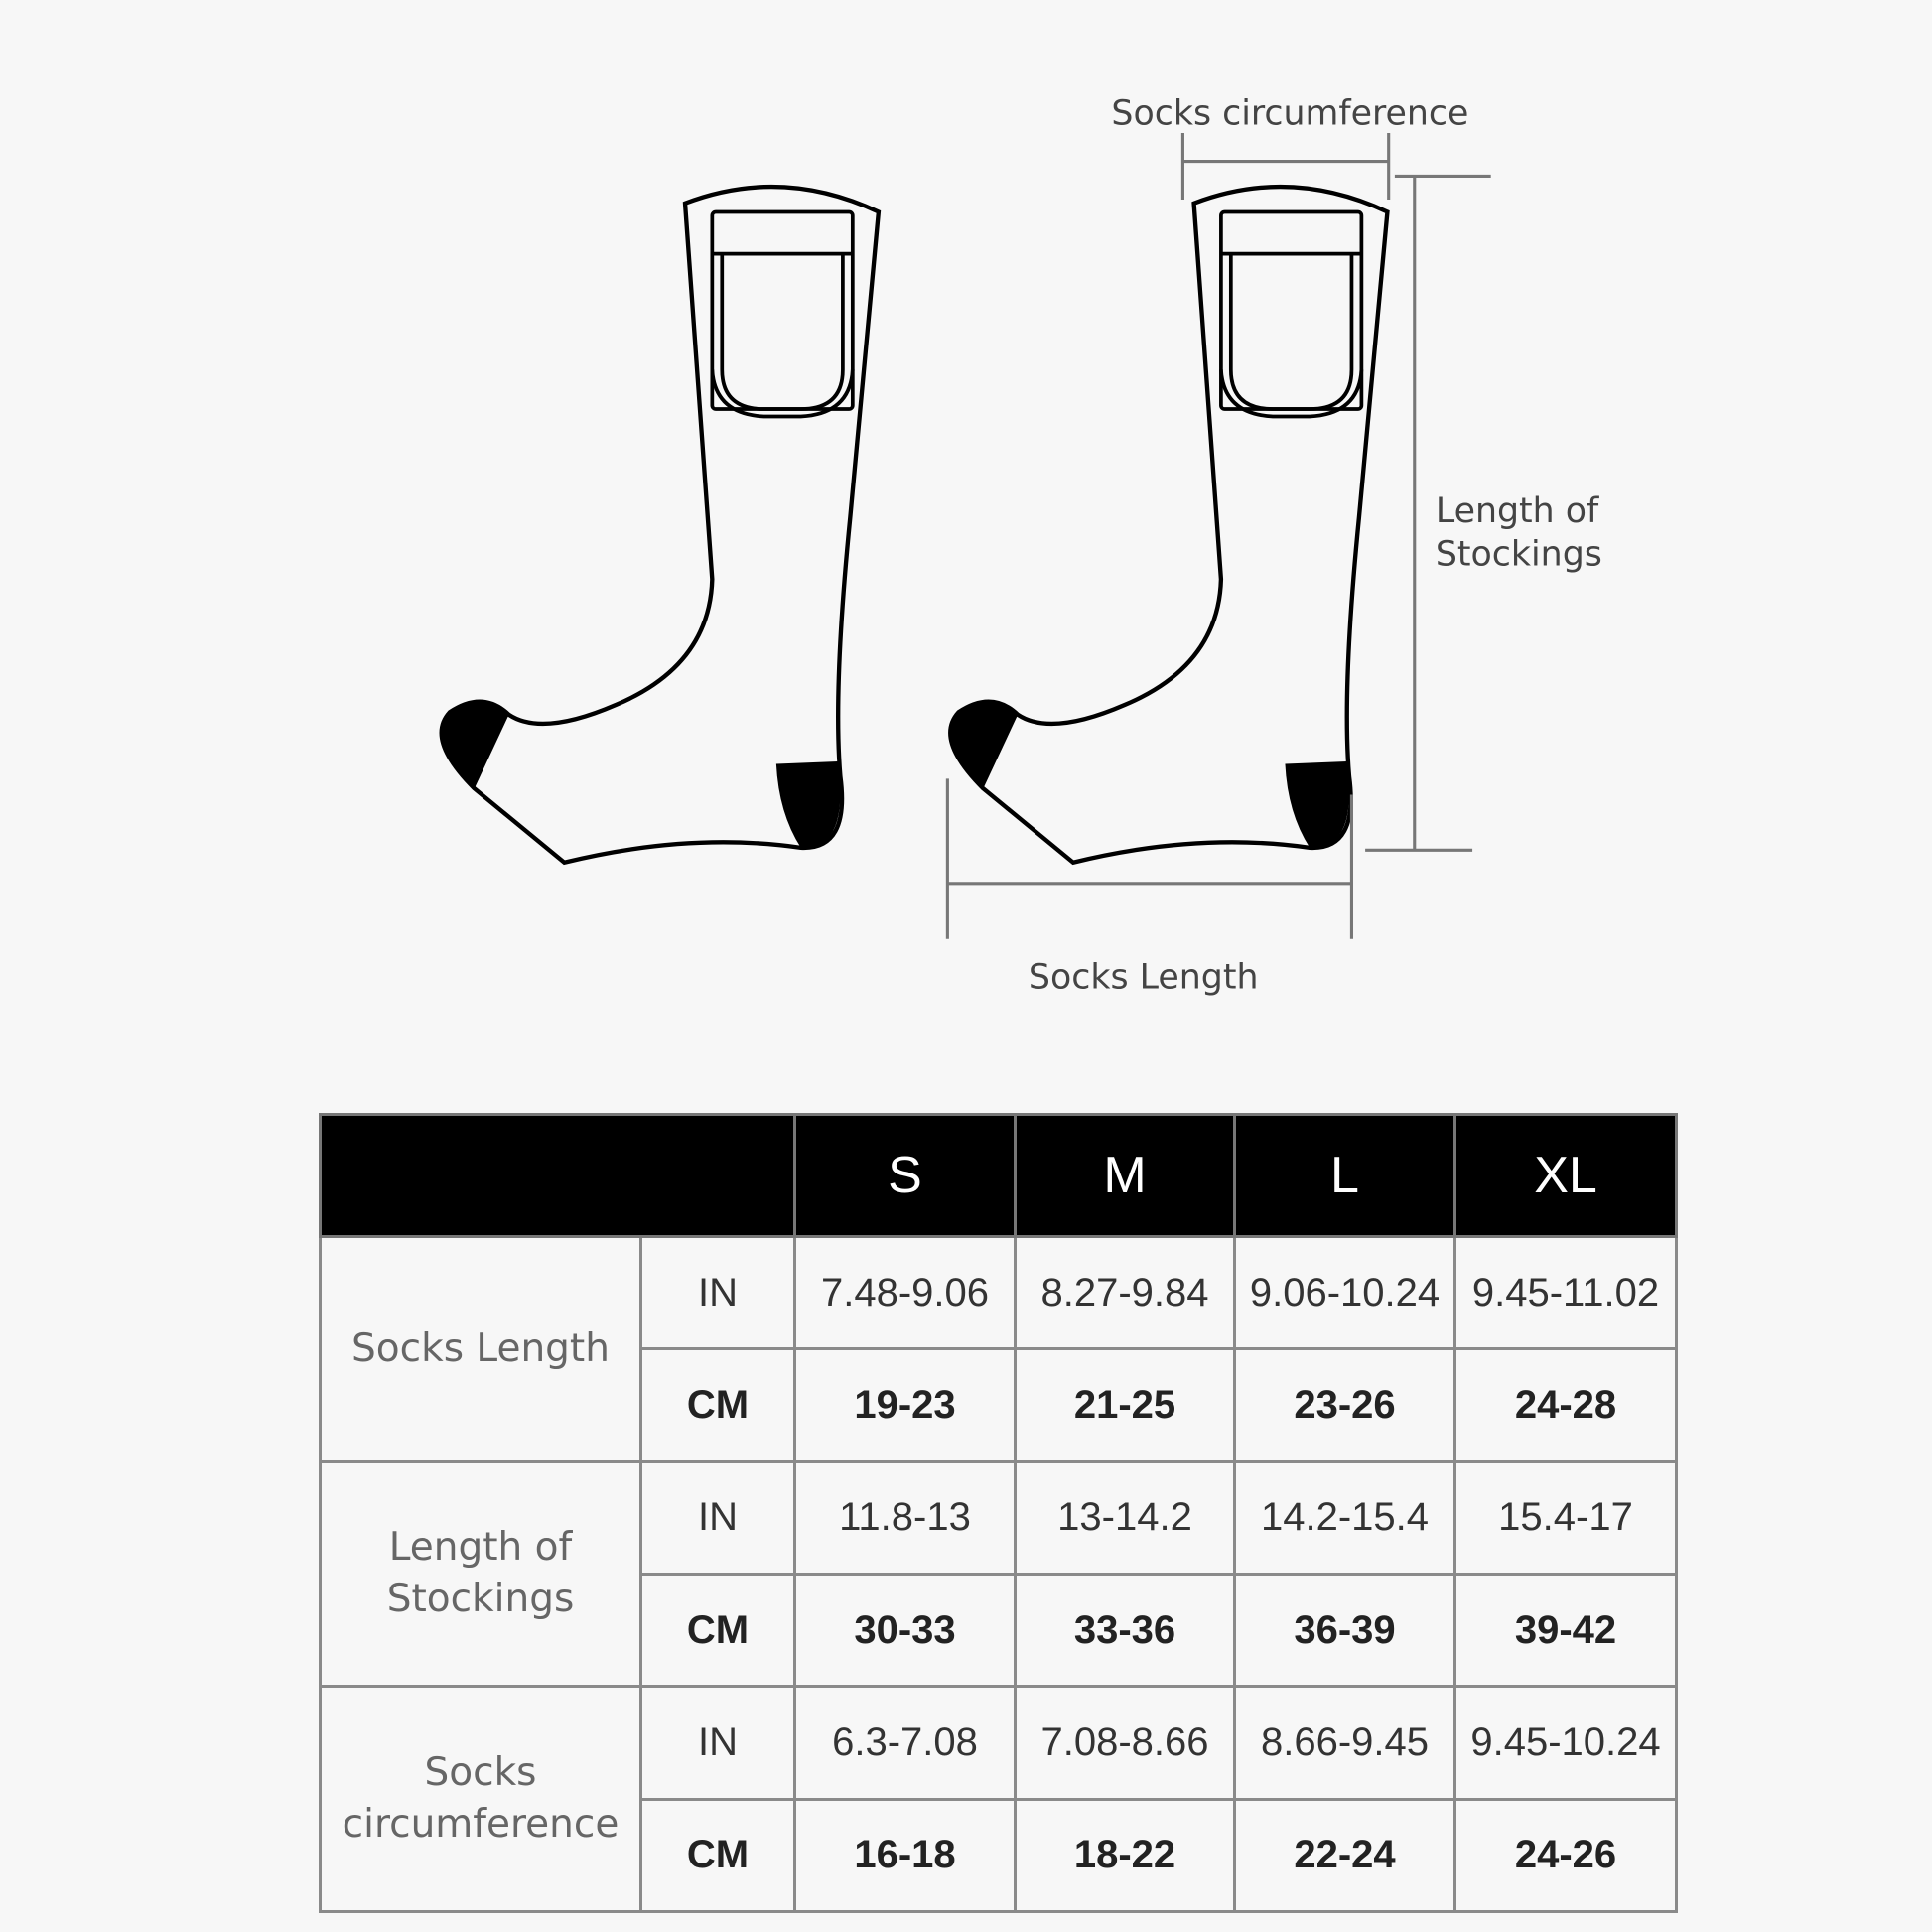 The width and height of the screenshot is (1932, 1932). What do you see at coordinates (1125, 1292) in the screenshot?
I see `size-value-cell: 8.27-9.84` at bounding box center [1125, 1292].